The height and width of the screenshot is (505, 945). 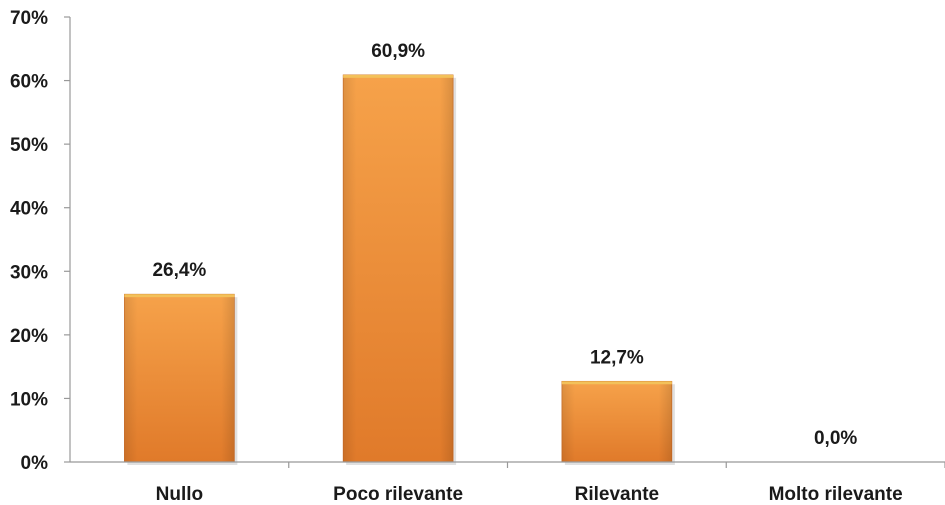 What do you see at coordinates (29, 145) in the screenshot?
I see `y-tick-label: 50%` at bounding box center [29, 145].